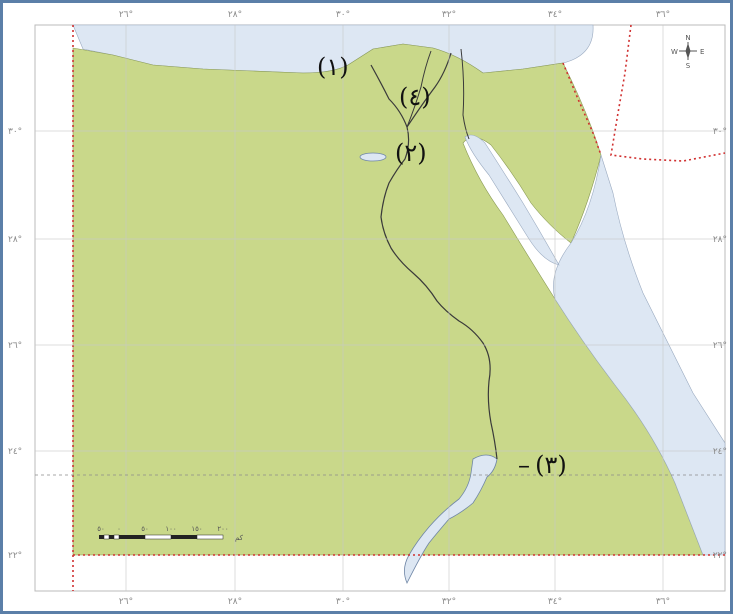  What do you see at coordinates (411, 153) in the screenshot?
I see `label-two: (٢)` at bounding box center [411, 153].